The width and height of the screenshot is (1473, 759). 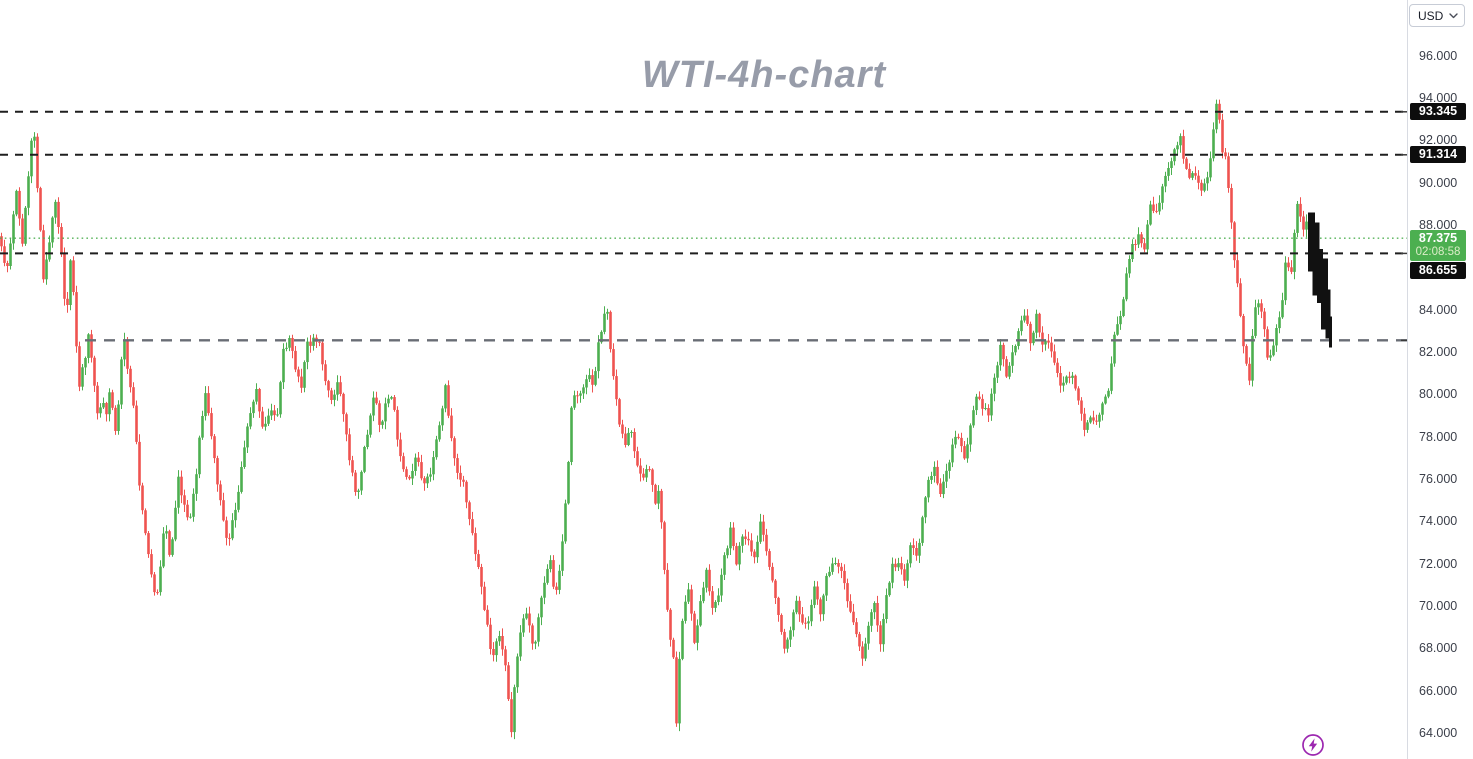 I want to click on current-price-value: 87.375, so click(x=1438, y=238).